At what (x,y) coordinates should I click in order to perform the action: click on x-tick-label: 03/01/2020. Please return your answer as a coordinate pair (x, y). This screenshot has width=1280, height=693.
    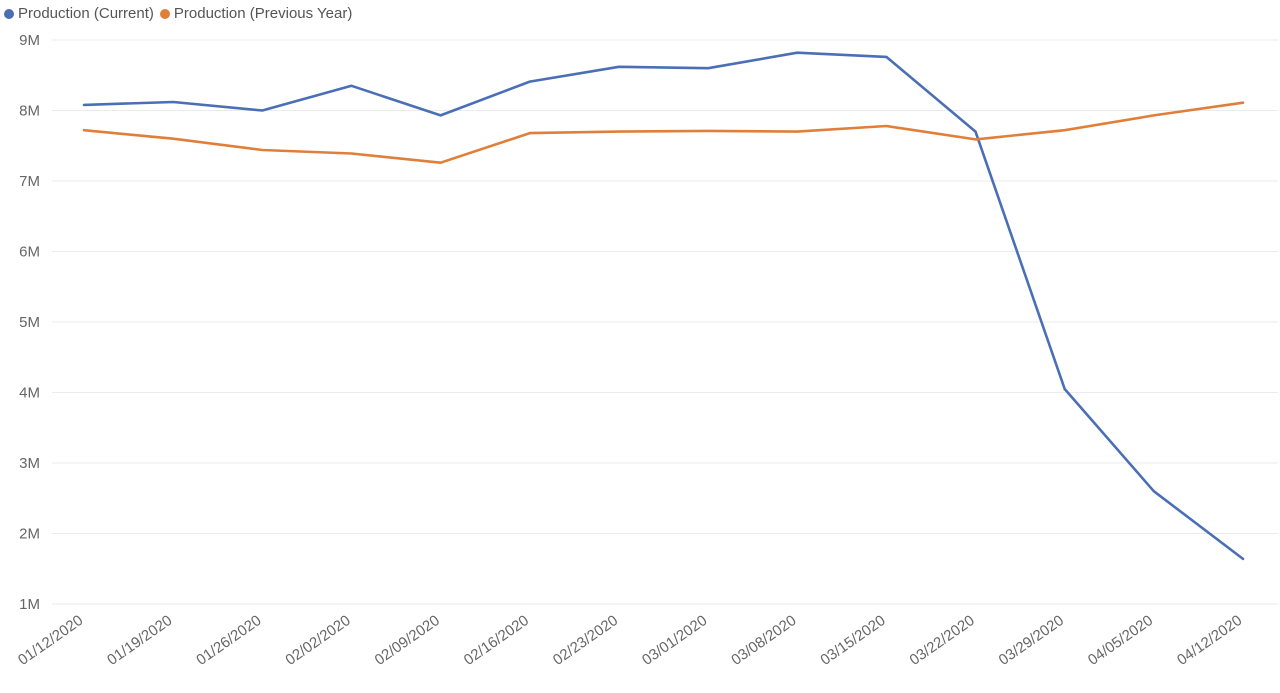
    Looking at the image, I should click on (674, 640).